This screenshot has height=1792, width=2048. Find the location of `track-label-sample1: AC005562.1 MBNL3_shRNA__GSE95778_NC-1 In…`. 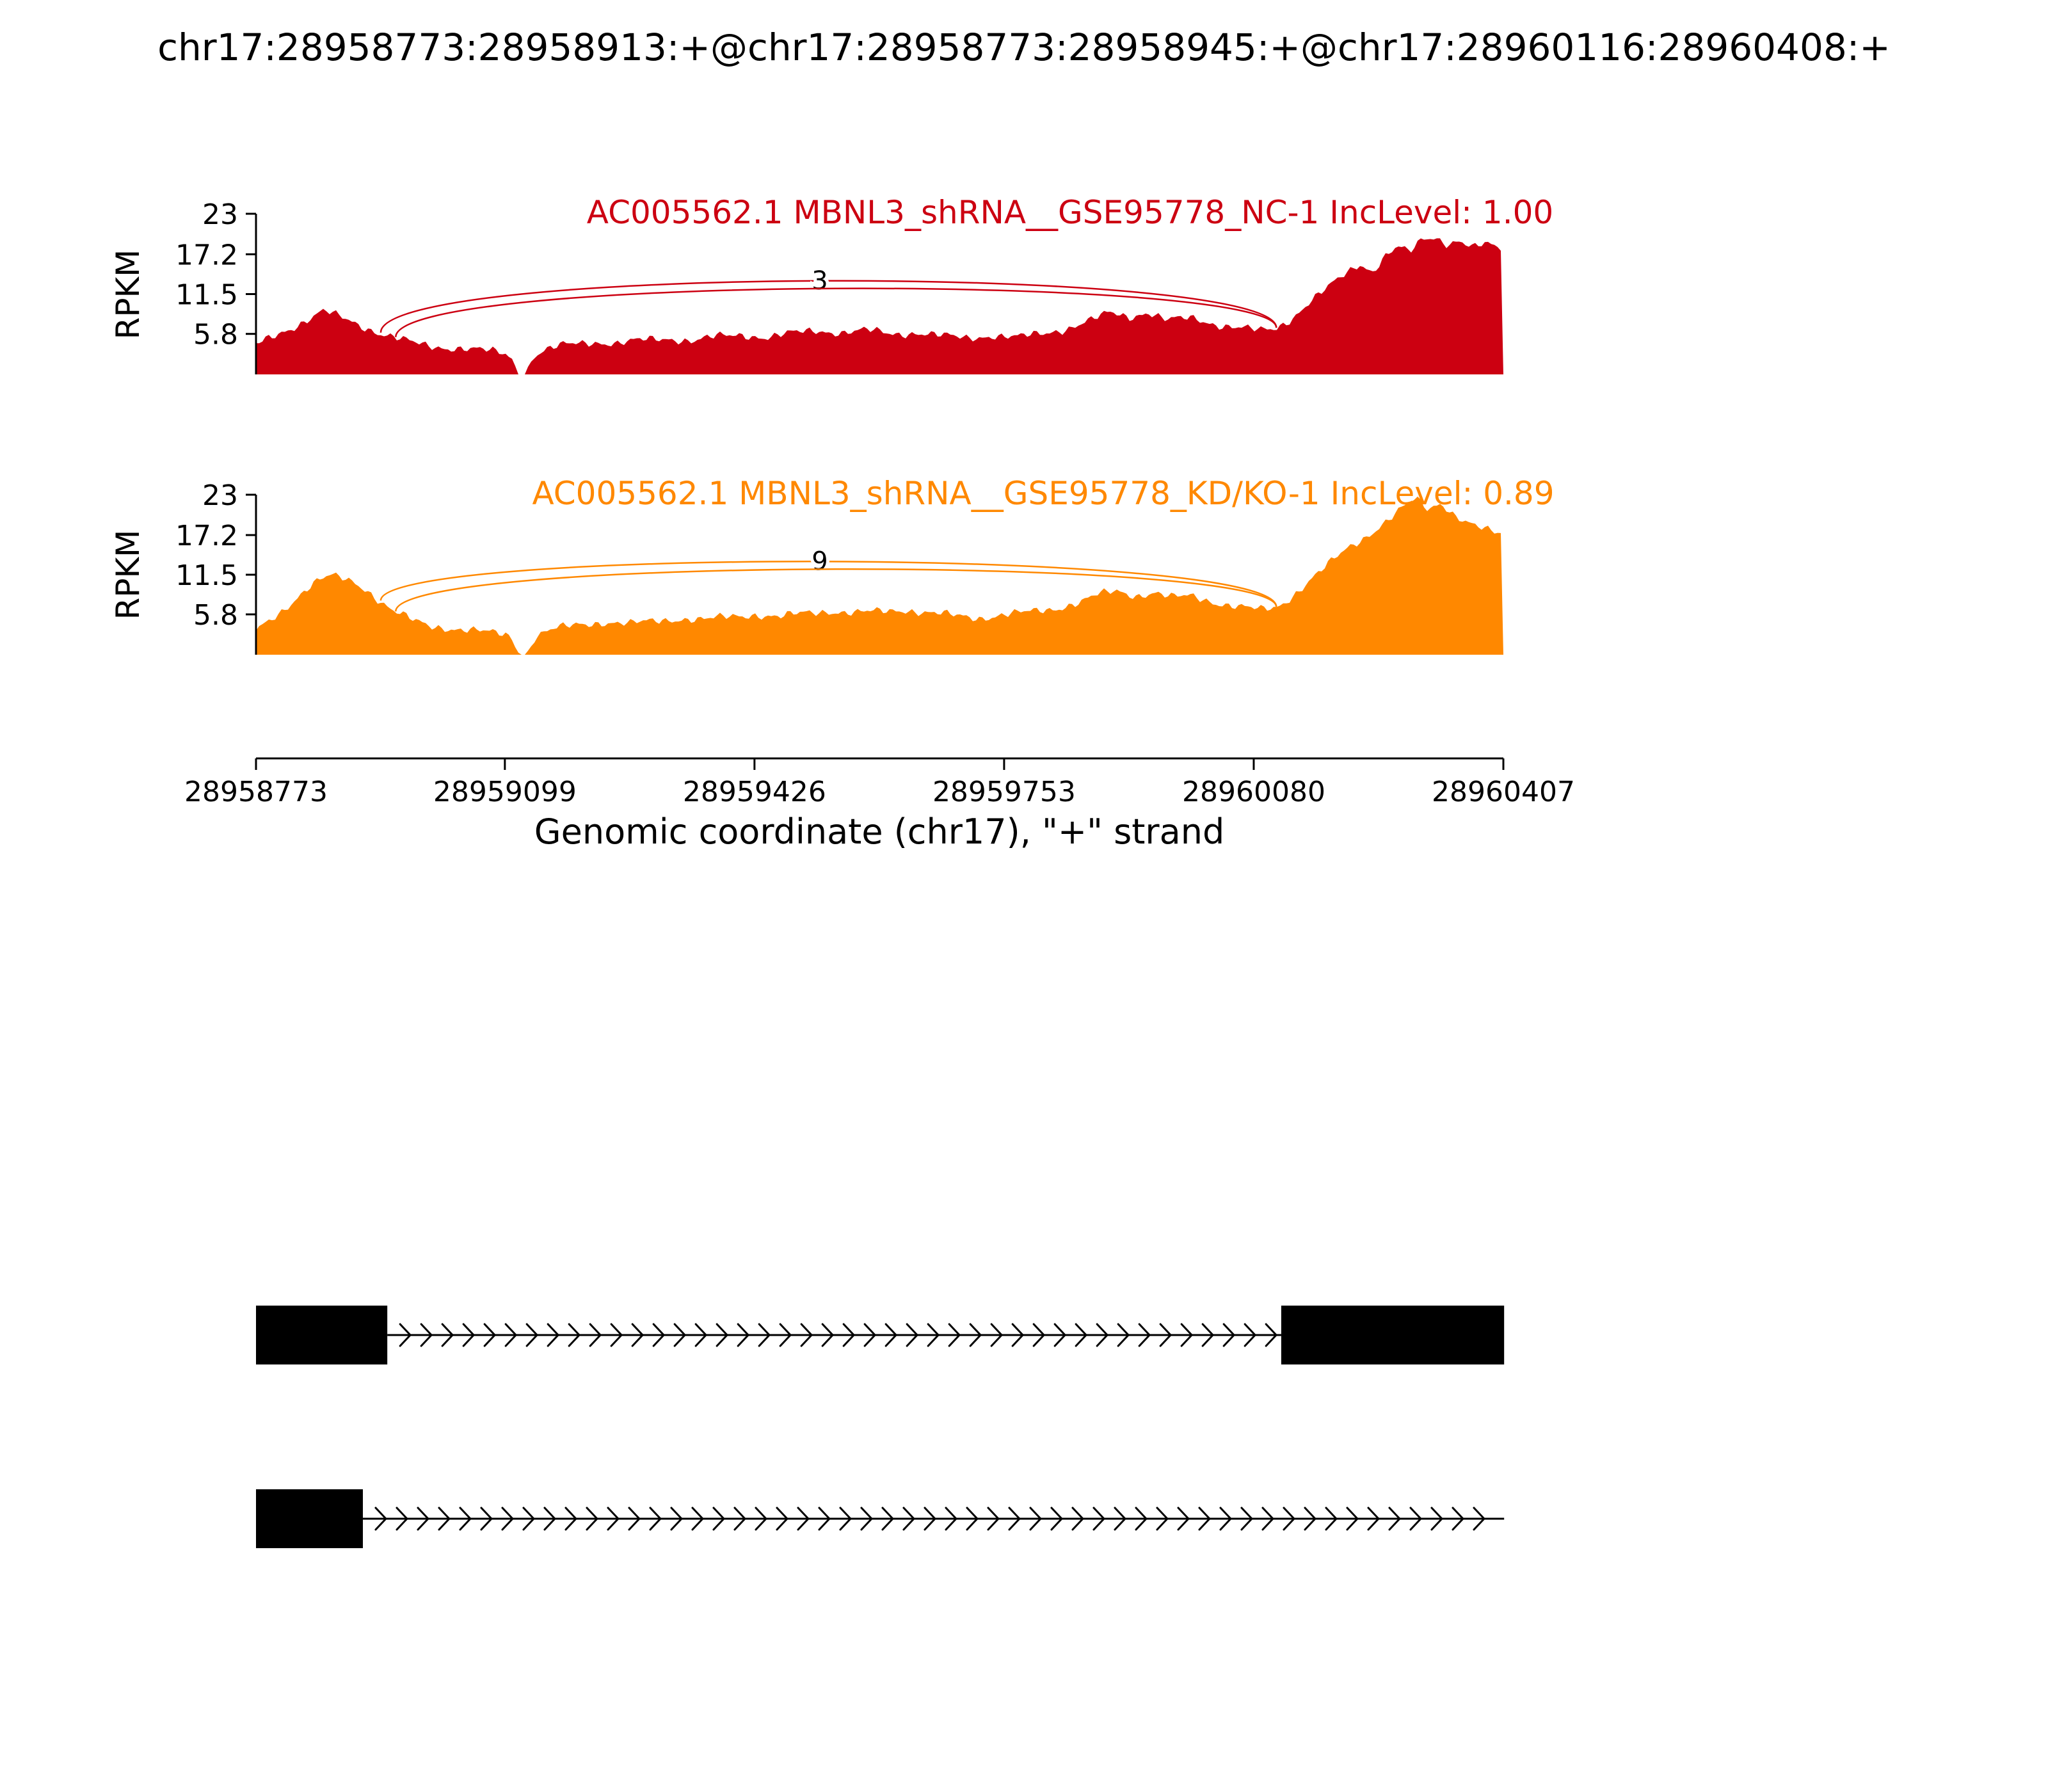

track-label-sample1: AC005562.1 MBNL3_shRNA__GSE95778_NC-1 In… is located at coordinates (1070, 212).